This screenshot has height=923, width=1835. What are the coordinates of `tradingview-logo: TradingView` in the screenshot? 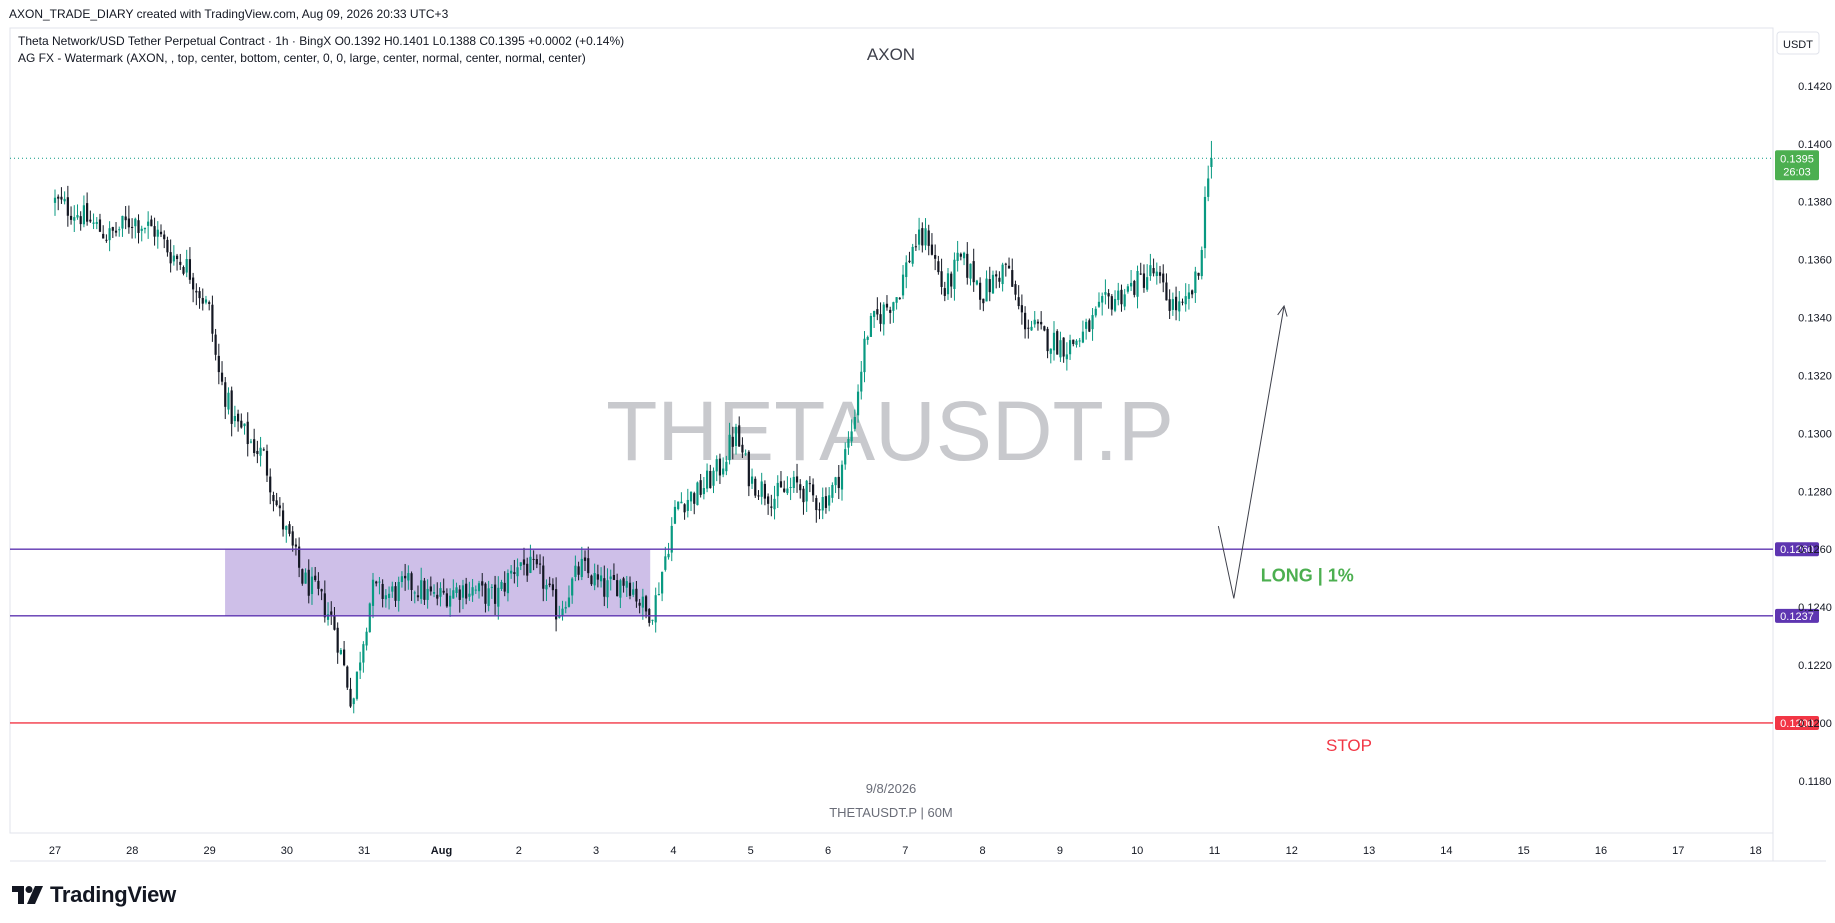 It's located at (94, 895).